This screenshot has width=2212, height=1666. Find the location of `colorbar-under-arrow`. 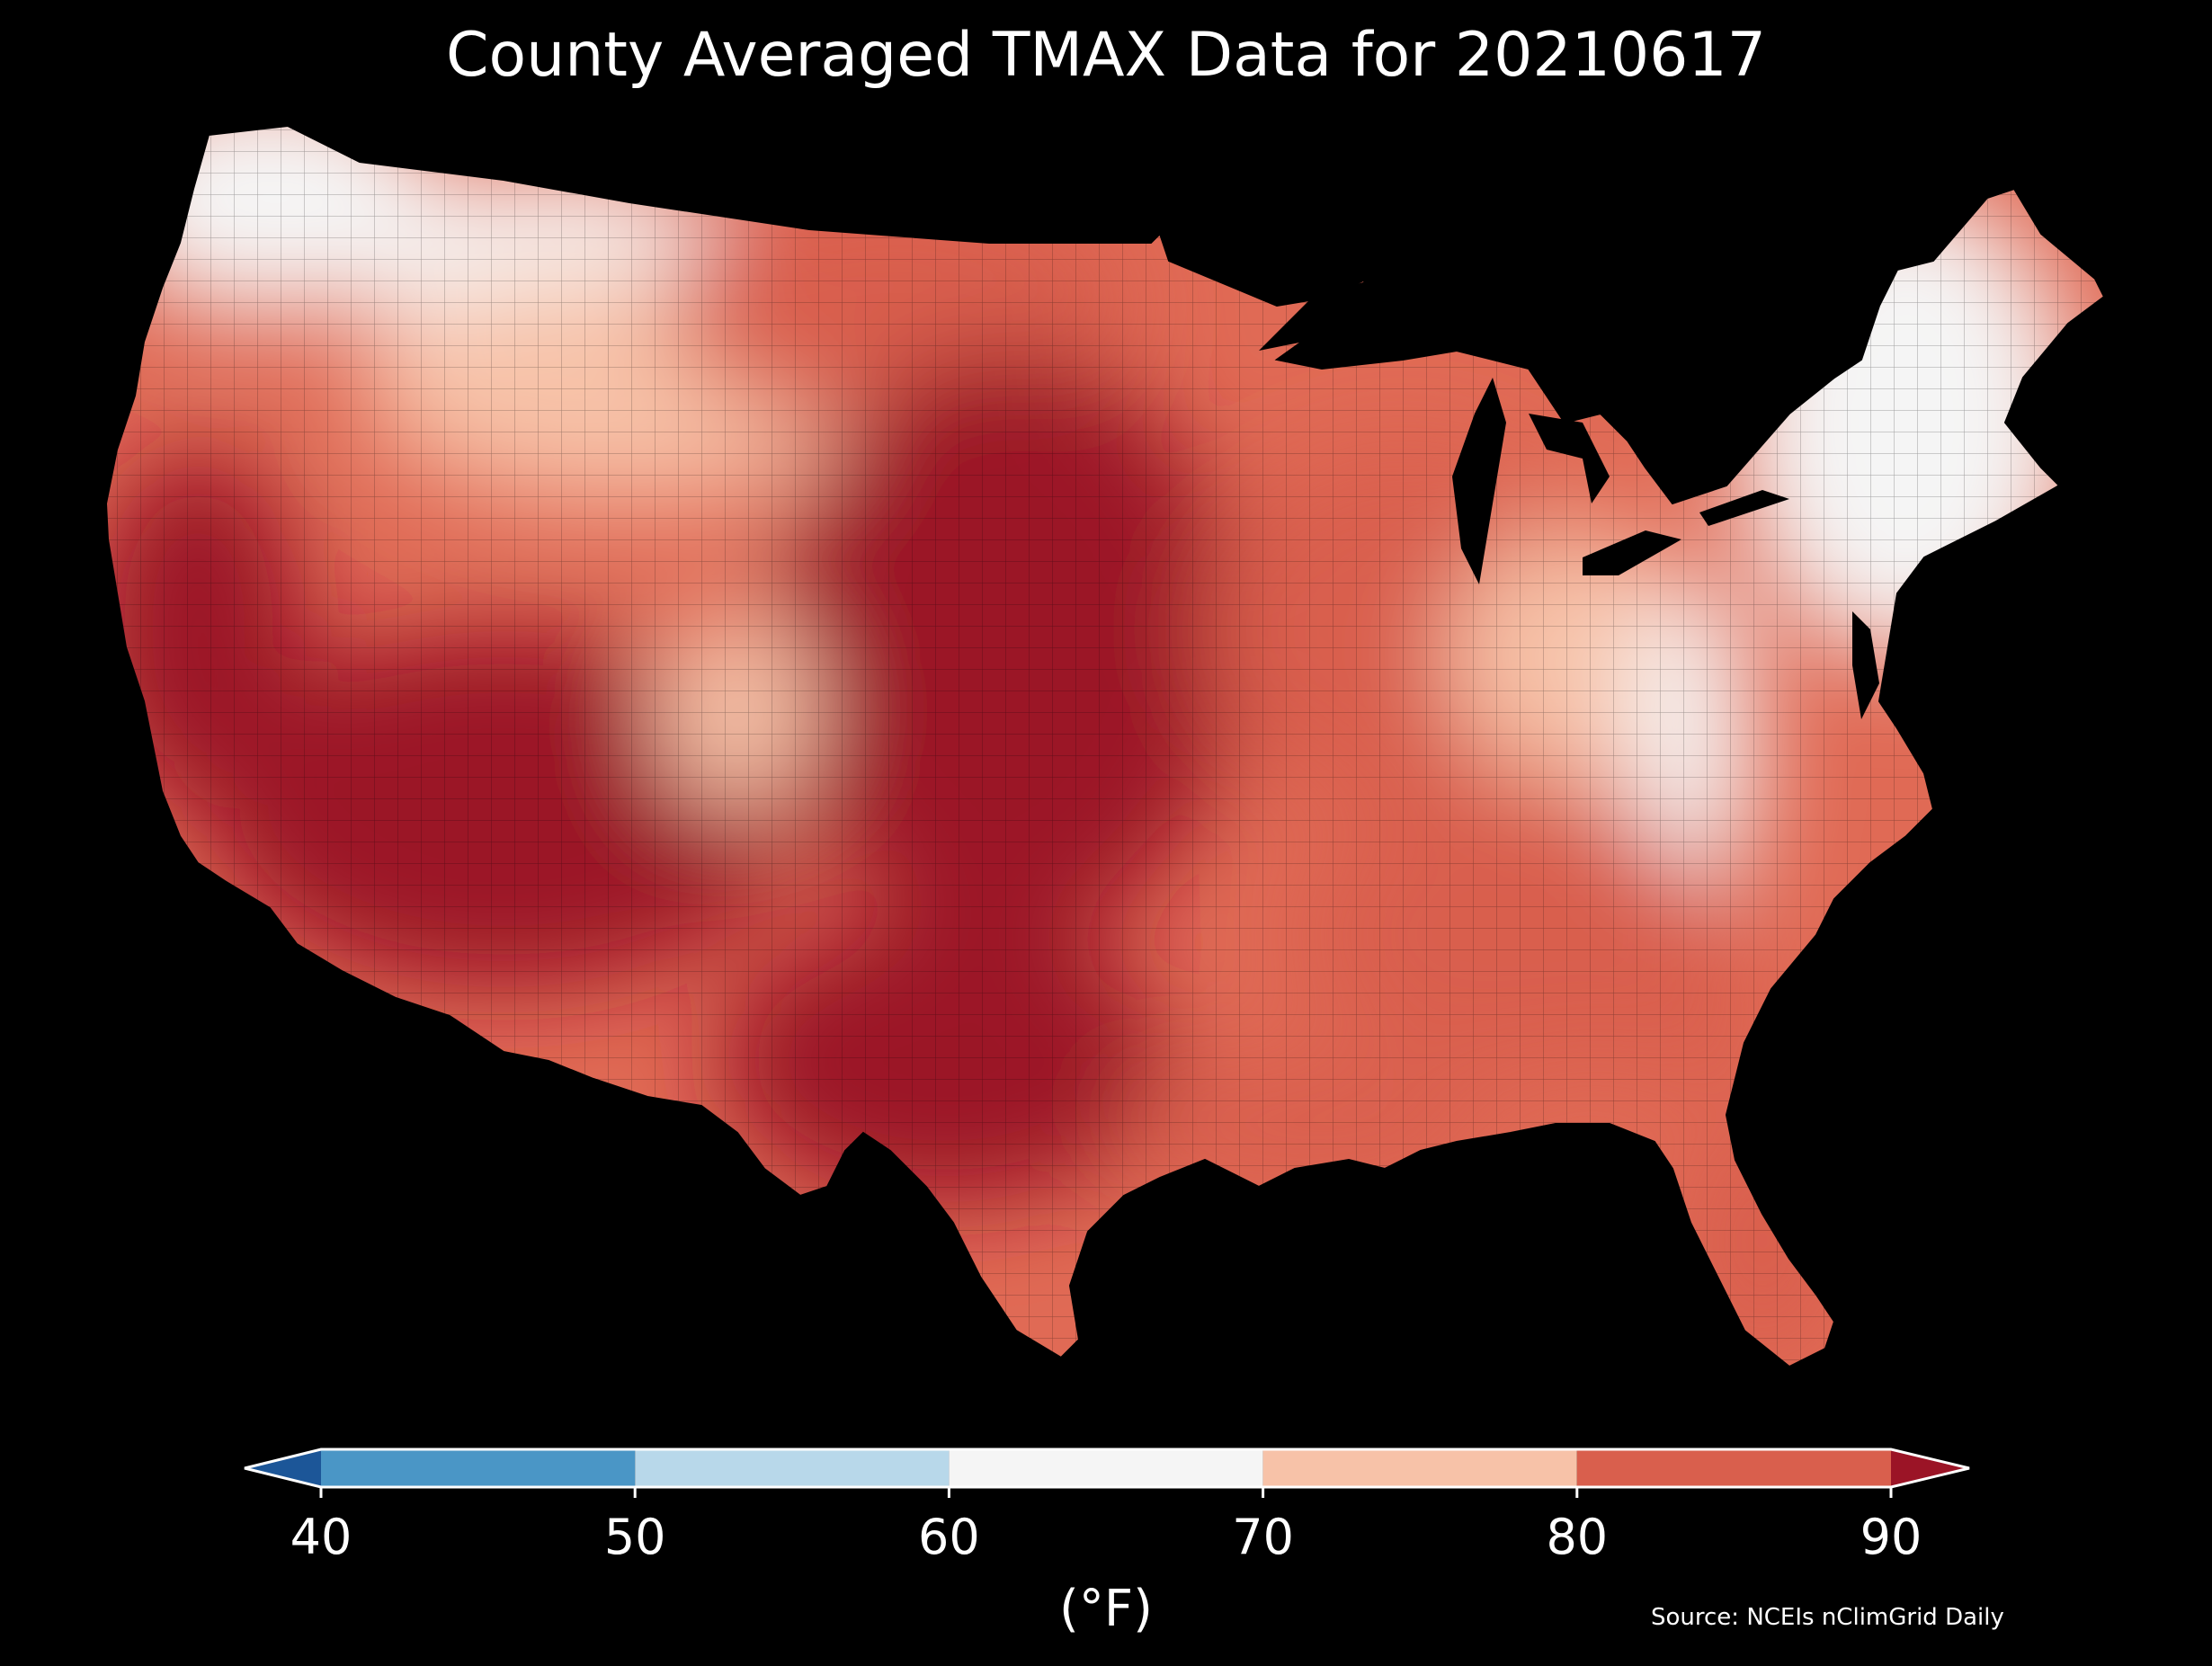

colorbar-under-arrow is located at coordinates (283, 1468).